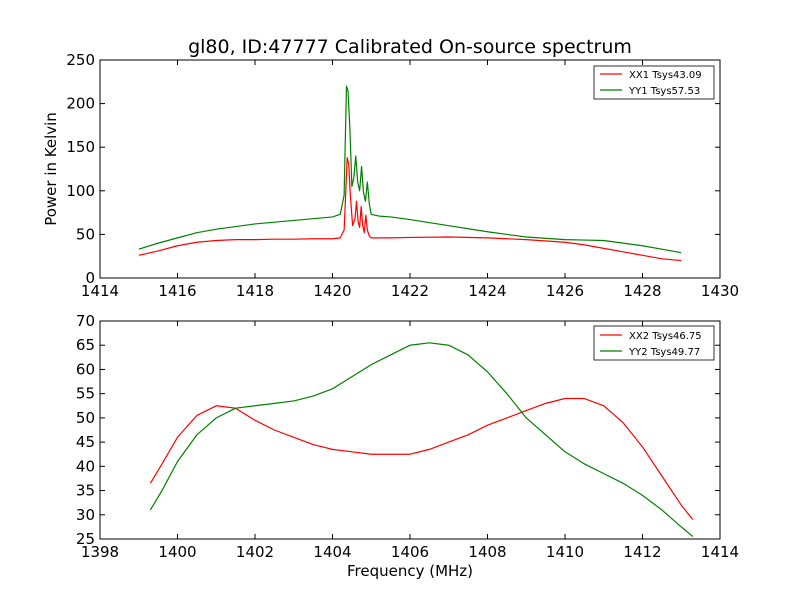 The width and height of the screenshot is (800, 605). I want to click on bottom-y-tick-label: 30, so click(85, 515).